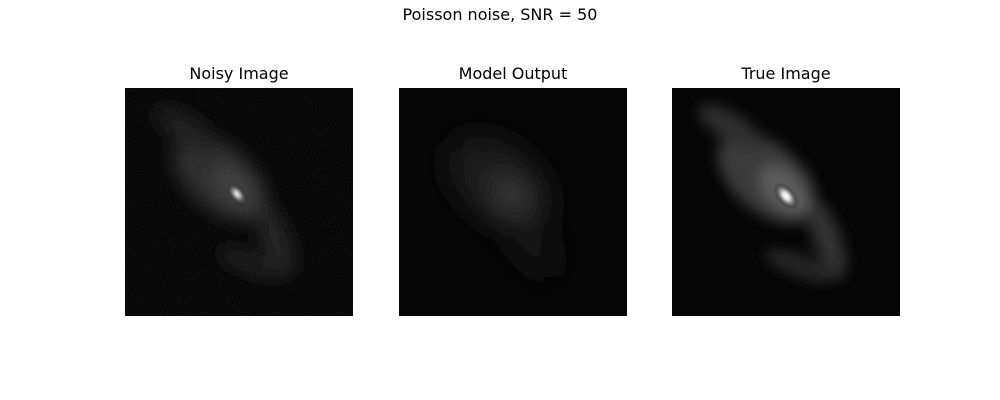  What do you see at coordinates (786, 73) in the screenshot?
I see `panel-title-true: True Image` at bounding box center [786, 73].